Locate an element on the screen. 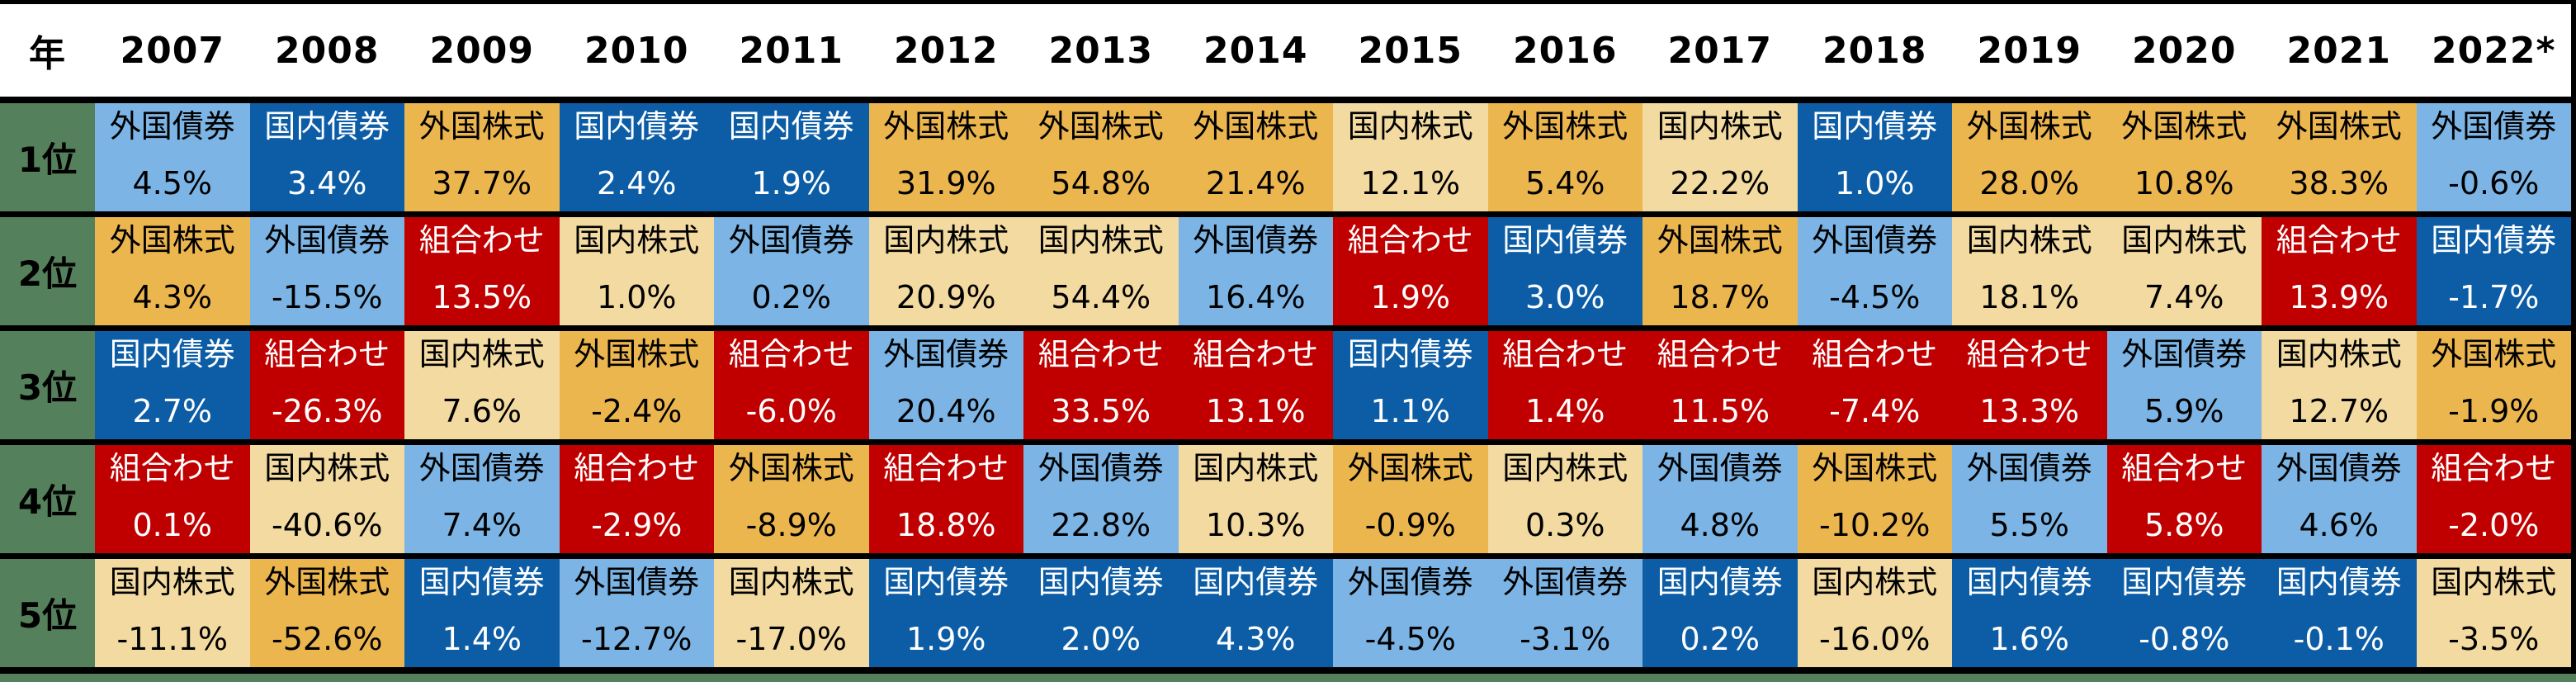  asset-value: 20.9% is located at coordinates (946, 297).